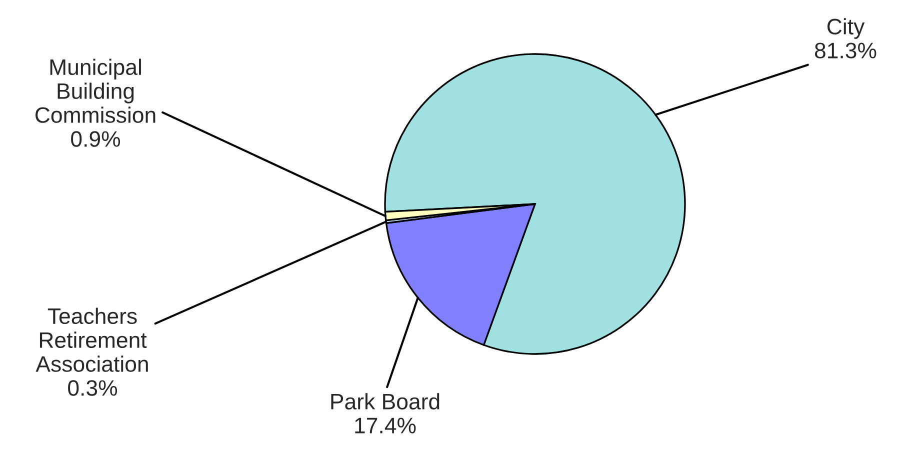 This screenshot has width=900, height=451. Describe the element at coordinates (95, 139) in the screenshot. I see `data-label: 0.9%` at that location.